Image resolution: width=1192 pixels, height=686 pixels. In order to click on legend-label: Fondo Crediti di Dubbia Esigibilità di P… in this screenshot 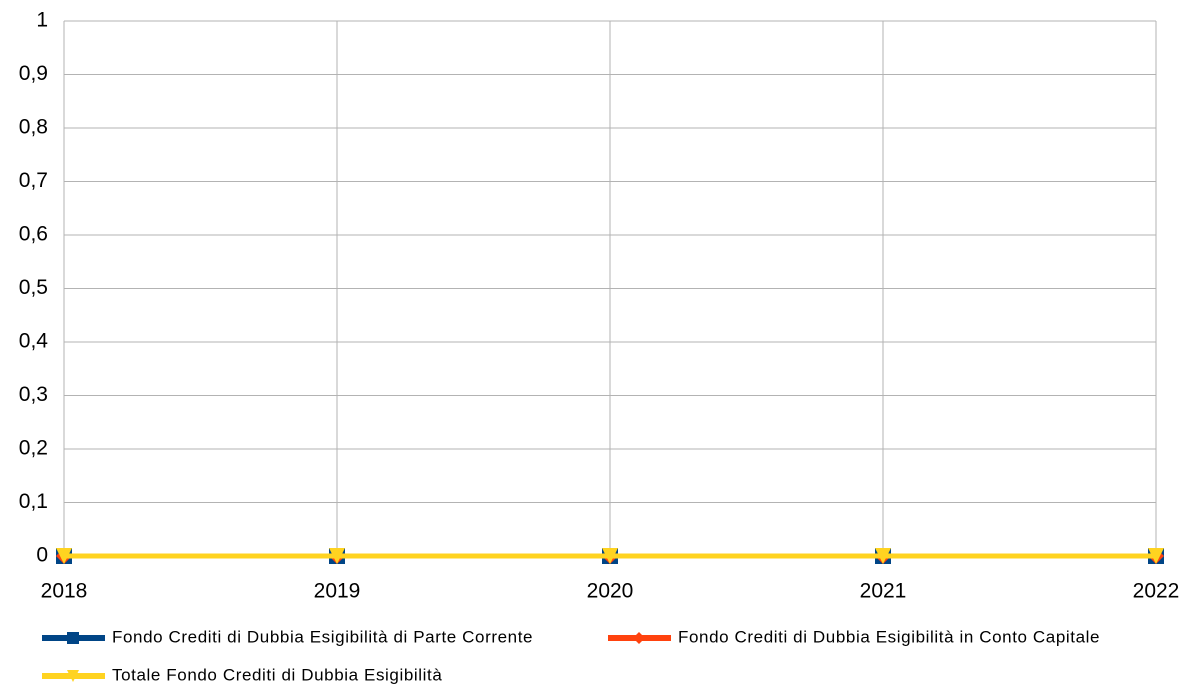, I will do `click(322, 636)`.